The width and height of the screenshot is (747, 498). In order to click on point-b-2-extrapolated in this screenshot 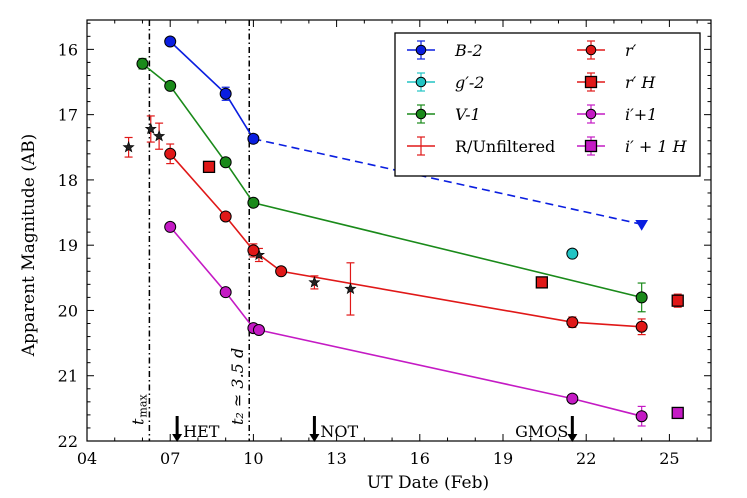, I will do `click(642, 225)`.